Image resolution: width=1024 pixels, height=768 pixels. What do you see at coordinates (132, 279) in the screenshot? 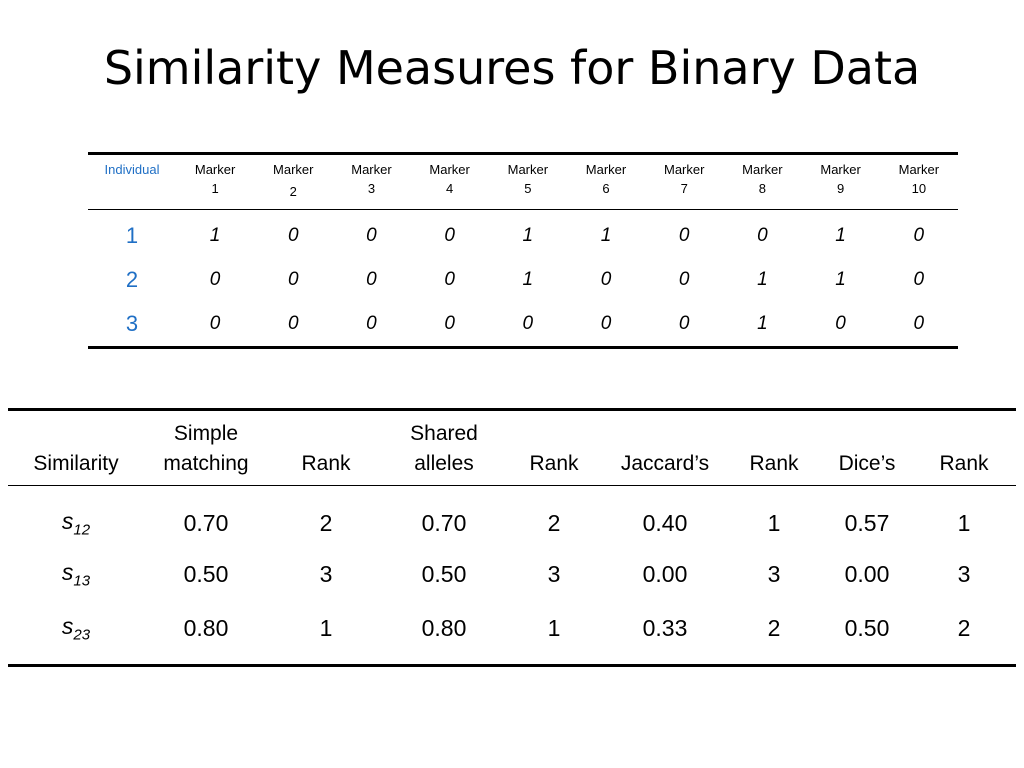
I see `individual-id: 2` at bounding box center [132, 279].